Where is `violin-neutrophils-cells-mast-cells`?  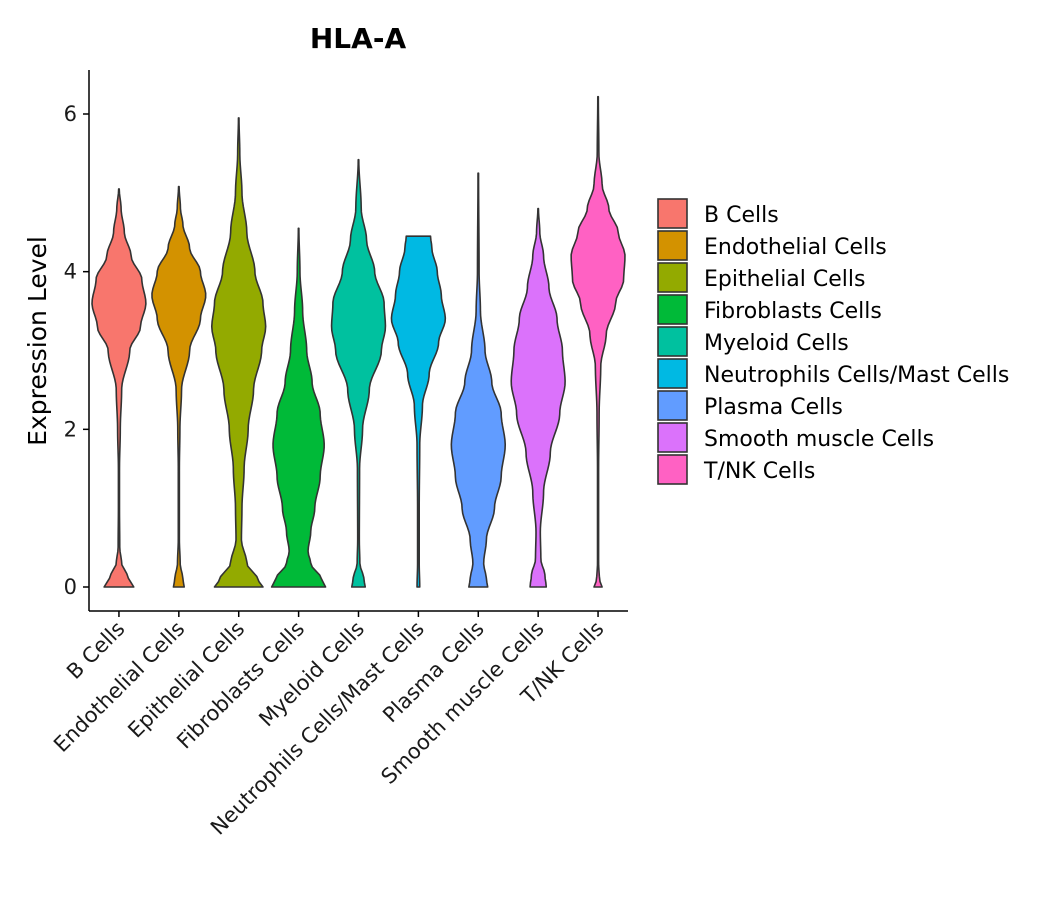 violin-neutrophils-cells-mast-cells is located at coordinates (418, 411).